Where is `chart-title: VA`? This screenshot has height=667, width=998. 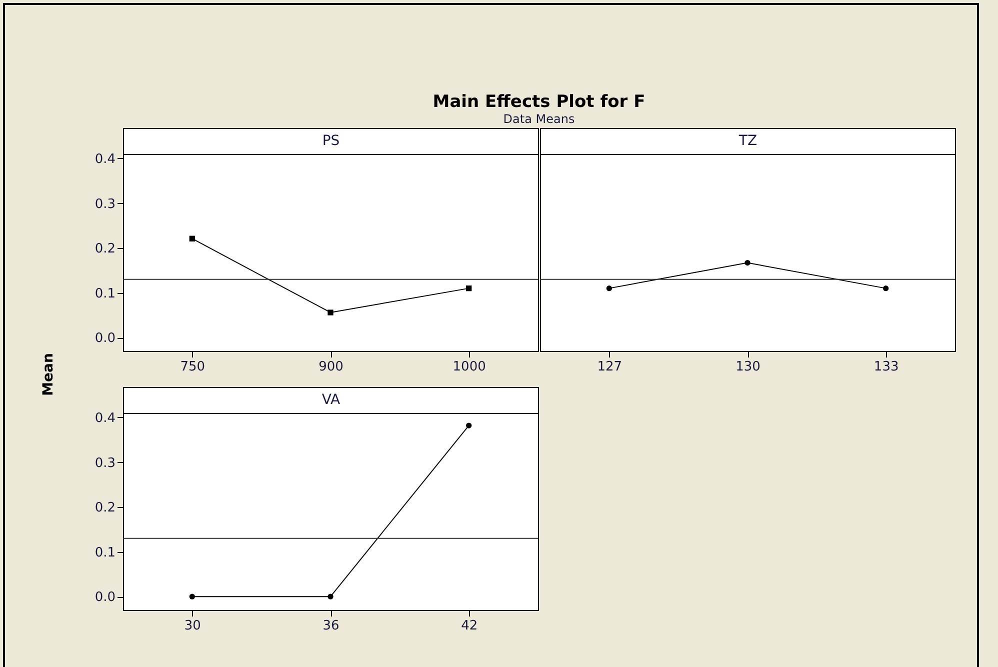
chart-title: VA is located at coordinates (331, 400).